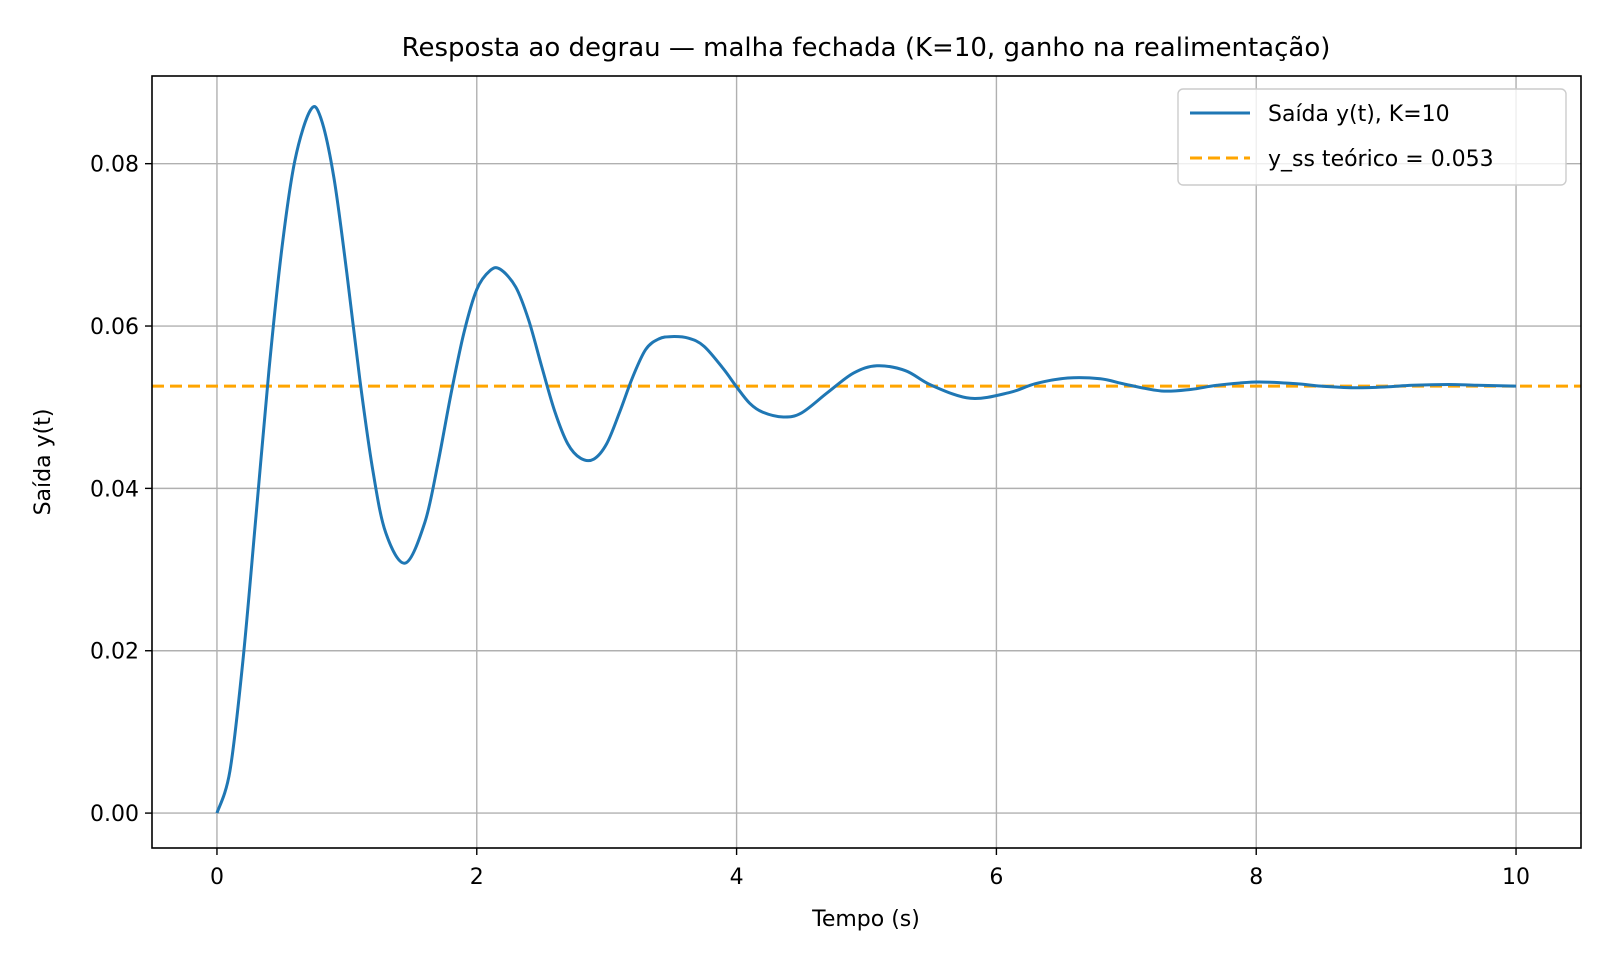 The height and width of the screenshot is (960, 1600). What do you see at coordinates (114, 165) in the screenshot?
I see `y-tick-label: 0.08` at bounding box center [114, 165].